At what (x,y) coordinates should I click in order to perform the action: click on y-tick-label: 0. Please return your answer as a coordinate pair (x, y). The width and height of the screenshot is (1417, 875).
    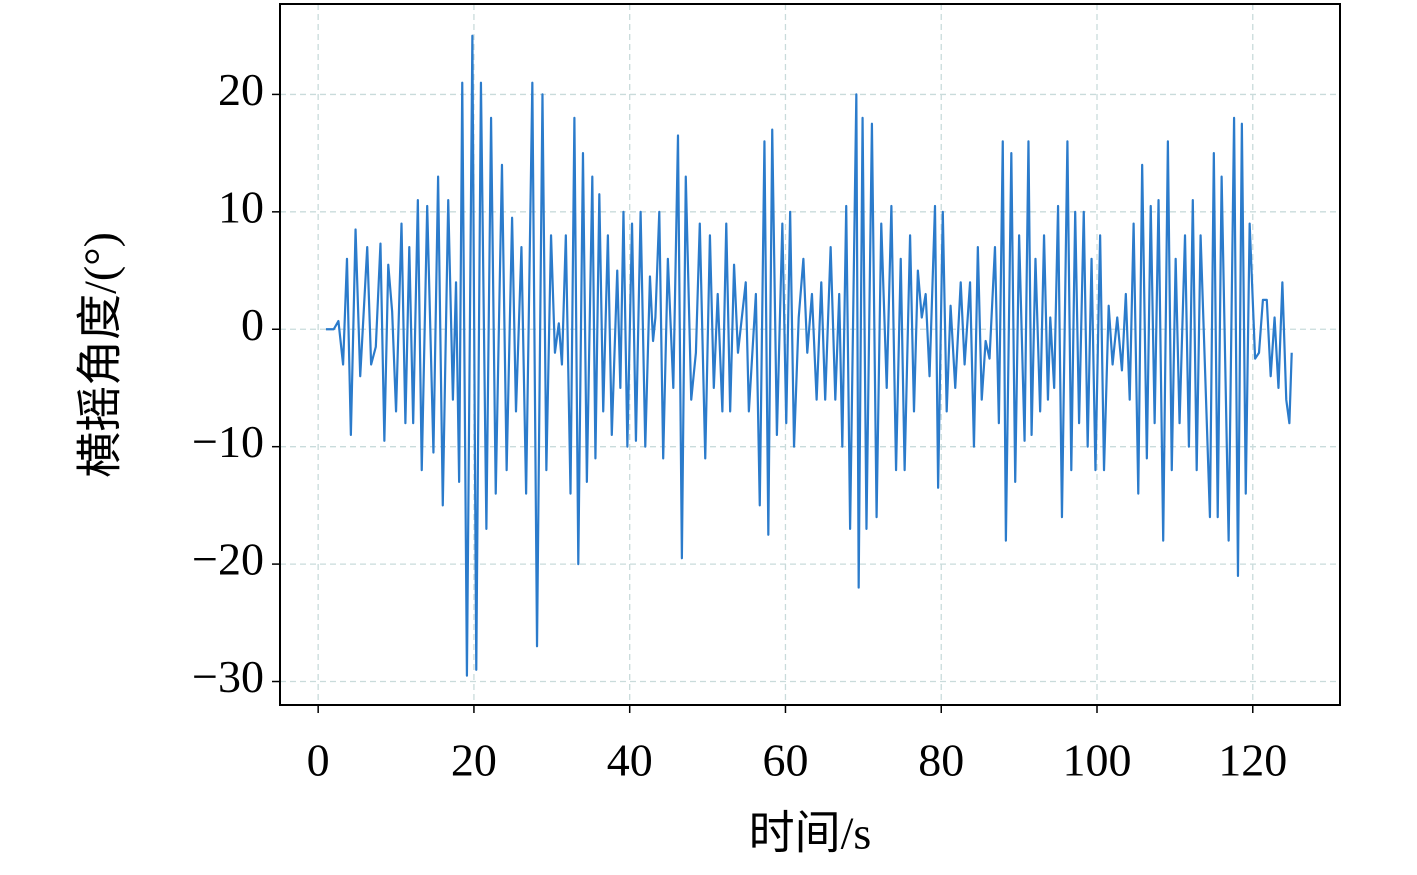
    Looking at the image, I should click on (252, 324).